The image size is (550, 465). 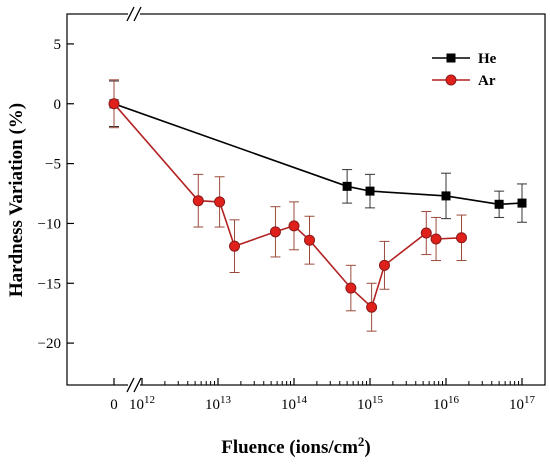 I want to click on x-axis-title: Fluence (ions/cm2), so click(x=296, y=446).